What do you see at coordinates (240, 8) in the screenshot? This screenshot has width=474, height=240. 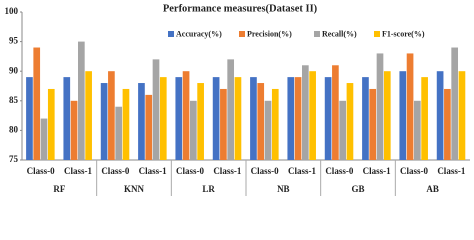 I see `chart-title: Performance measures(Dataset II)` at bounding box center [240, 8].